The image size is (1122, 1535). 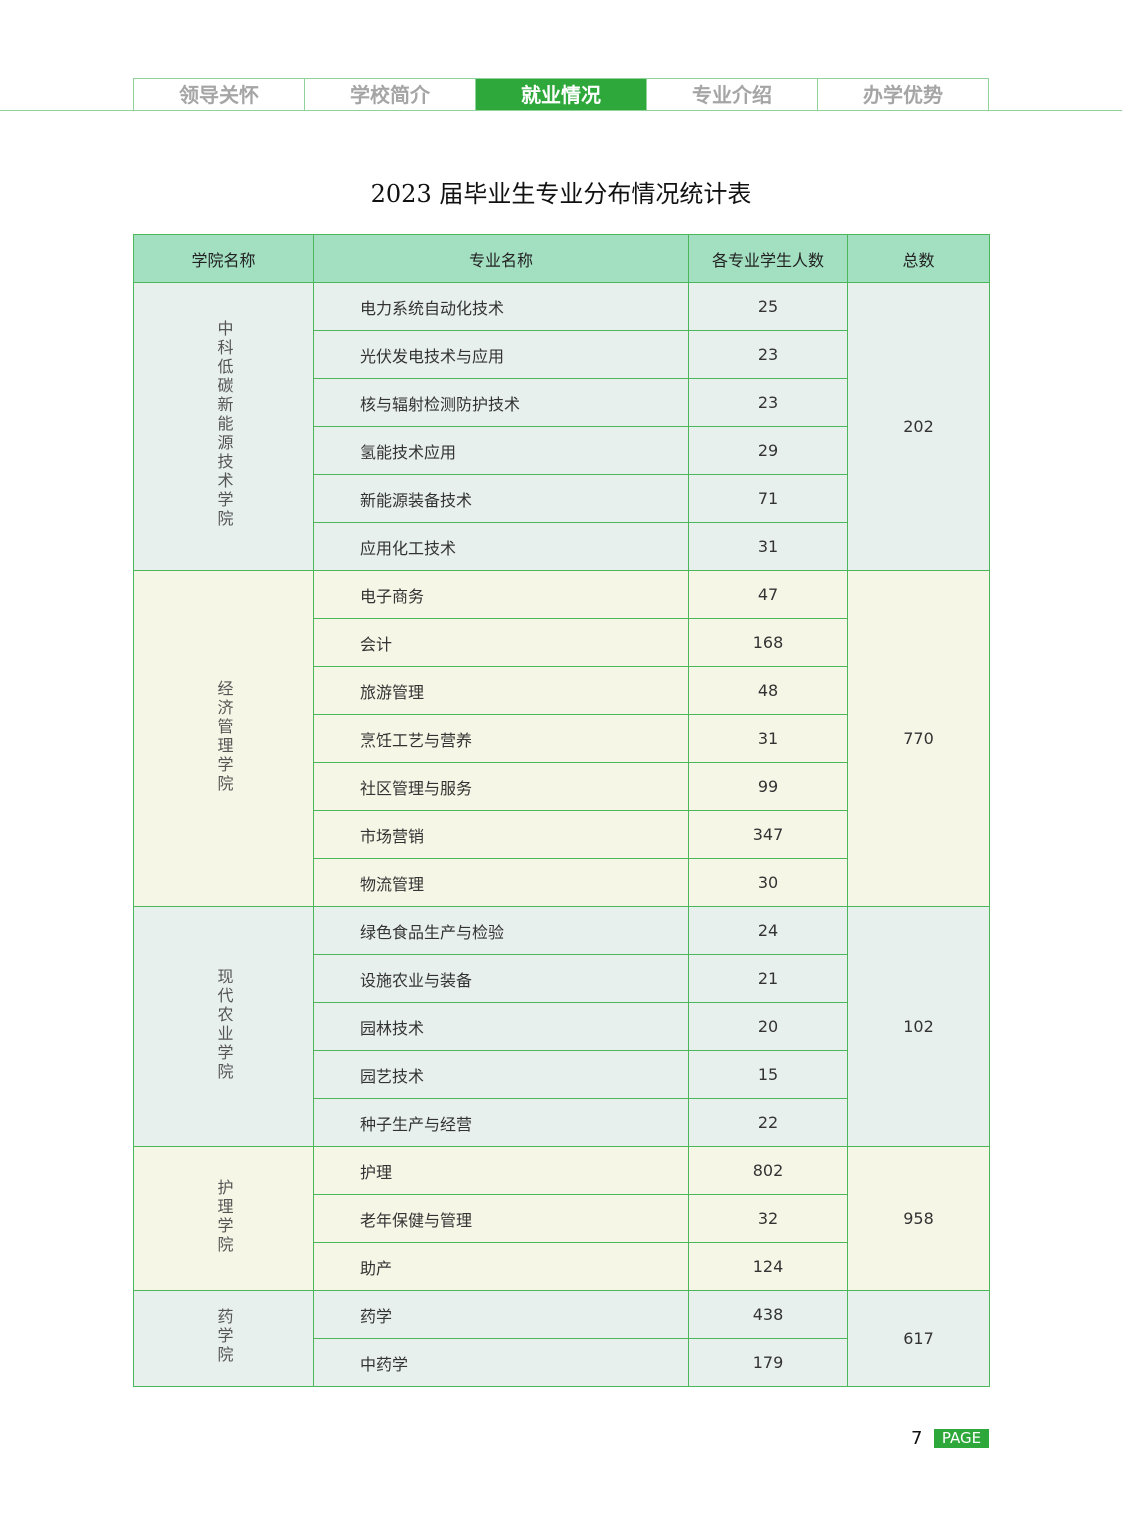 What do you see at coordinates (768, 306) in the screenshot?
I see `student-count: 25` at bounding box center [768, 306].